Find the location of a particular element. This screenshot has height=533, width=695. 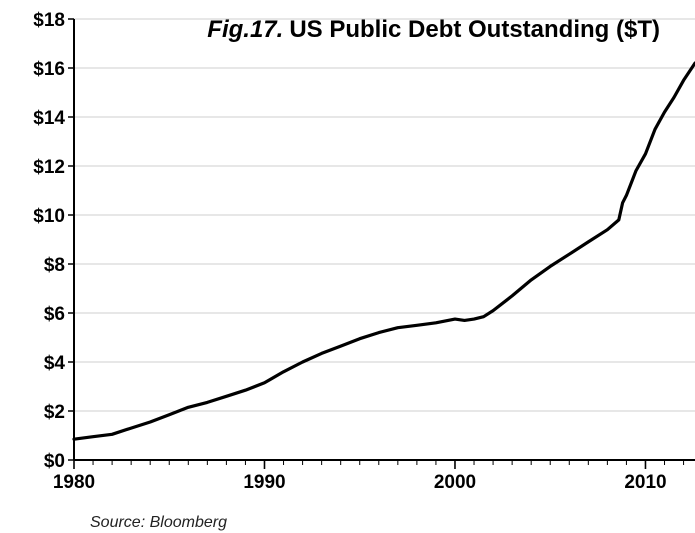

y-tick-label: $8 is located at coordinates (54, 265).